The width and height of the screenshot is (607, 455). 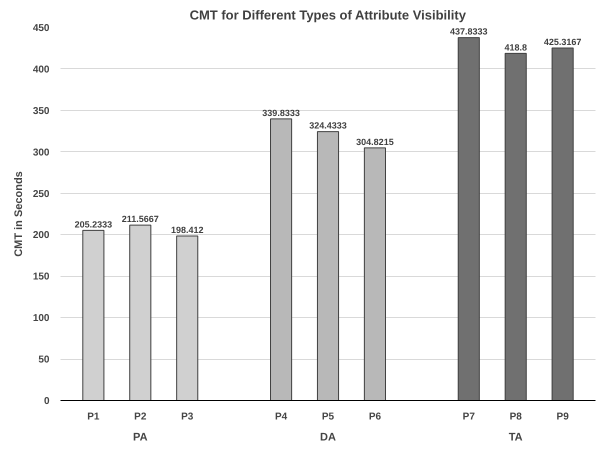 I want to click on x-tick-label: P9, so click(x=563, y=417).